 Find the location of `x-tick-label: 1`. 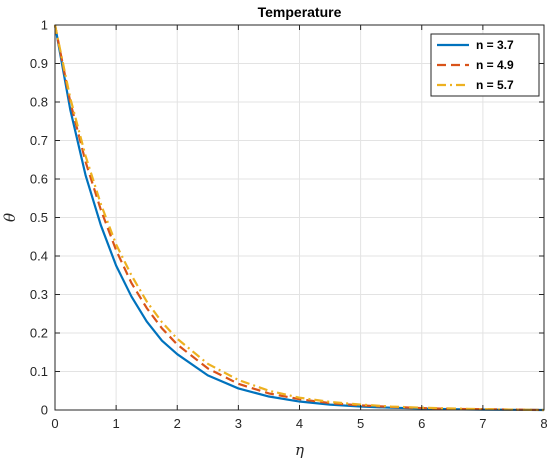

x-tick-label: 1 is located at coordinates (116, 423).